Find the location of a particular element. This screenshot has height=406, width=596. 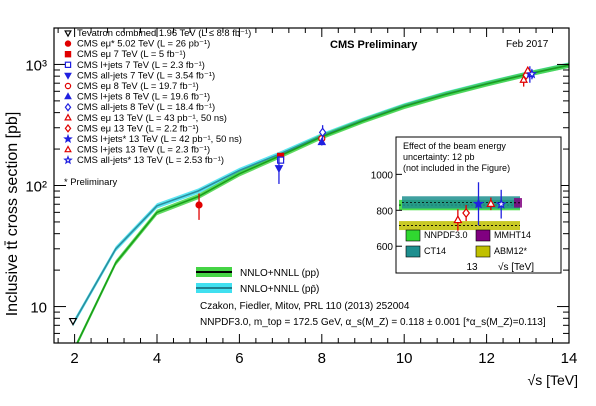

legend-label-1: CMS eμ* 5.02 TeV (L = 26 pb⁻¹) is located at coordinates (143, 43).